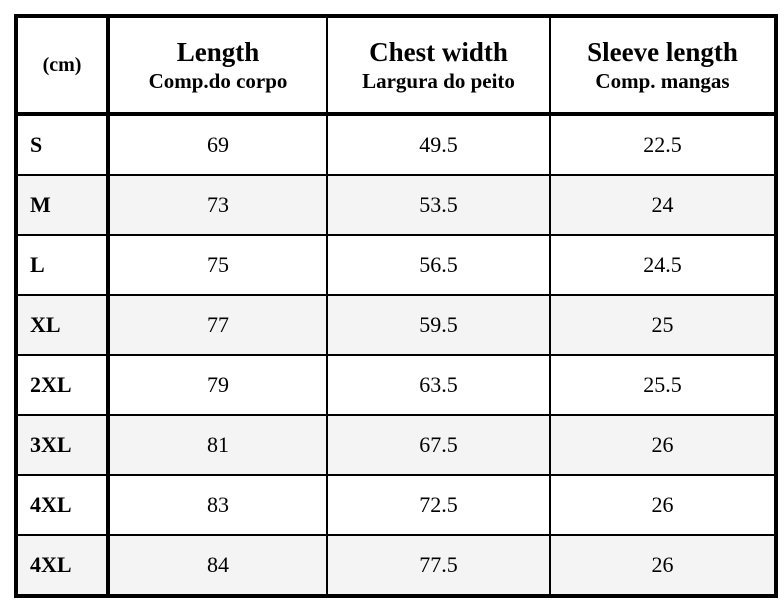  Describe the element at coordinates (62, 144) in the screenshot. I see `size-label: S` at that location.